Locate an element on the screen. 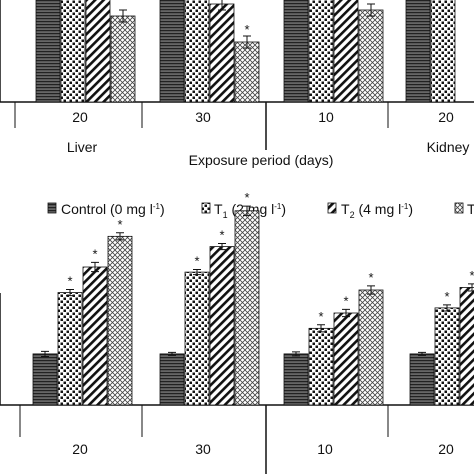 This screenshot has width=474, height=474. top-x-axis-title: Exposure period (days) is located at coordinates (261, 160).